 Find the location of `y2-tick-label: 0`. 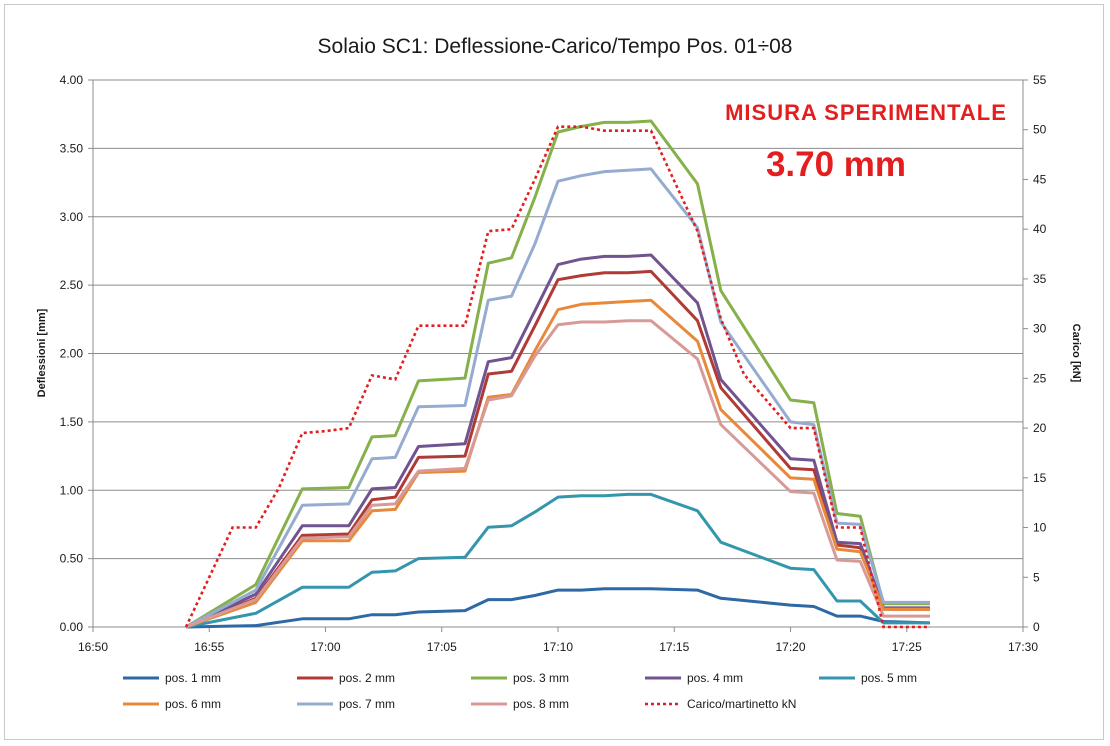

y2-tick-label: 0 is located at coordinates (1036, 627).